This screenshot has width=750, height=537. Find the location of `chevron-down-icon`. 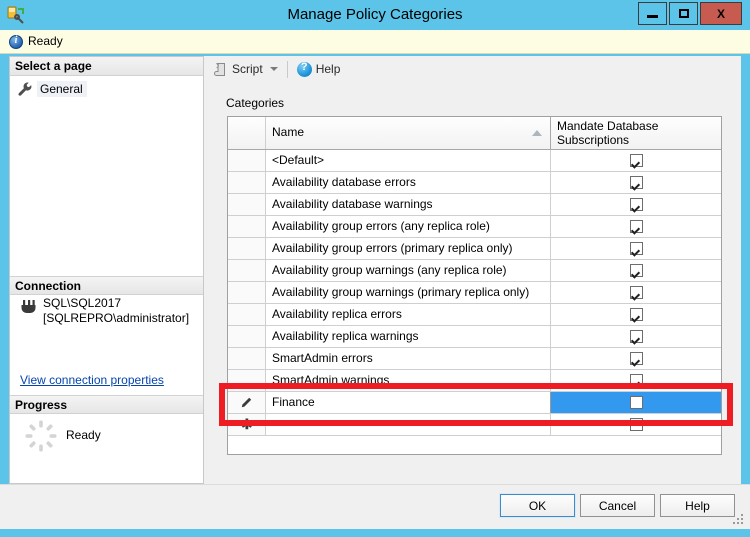

chevron-down-icon is located at coordinates (273, 69).